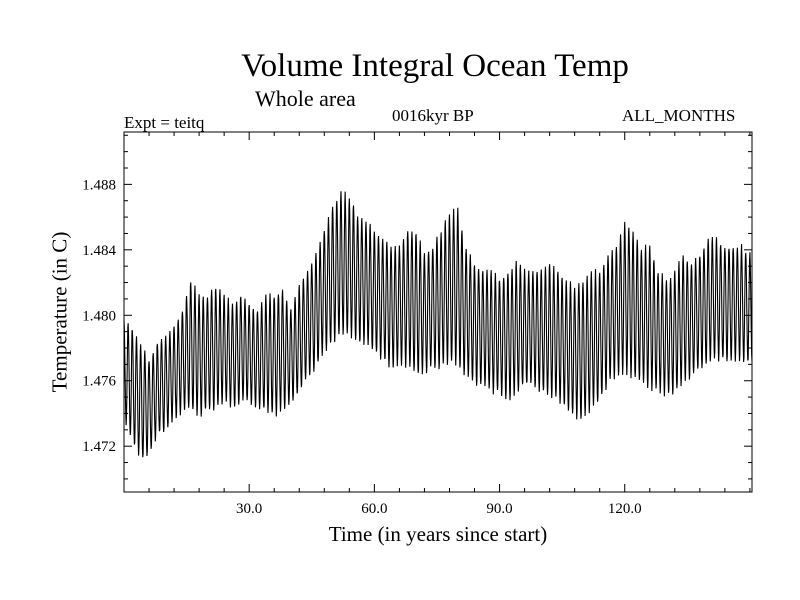 This screenshot has height=600, width=800. Describe the element at coordinates (99, 251) in the screenshot. I see `y-tick-label: 1.484` at that location.